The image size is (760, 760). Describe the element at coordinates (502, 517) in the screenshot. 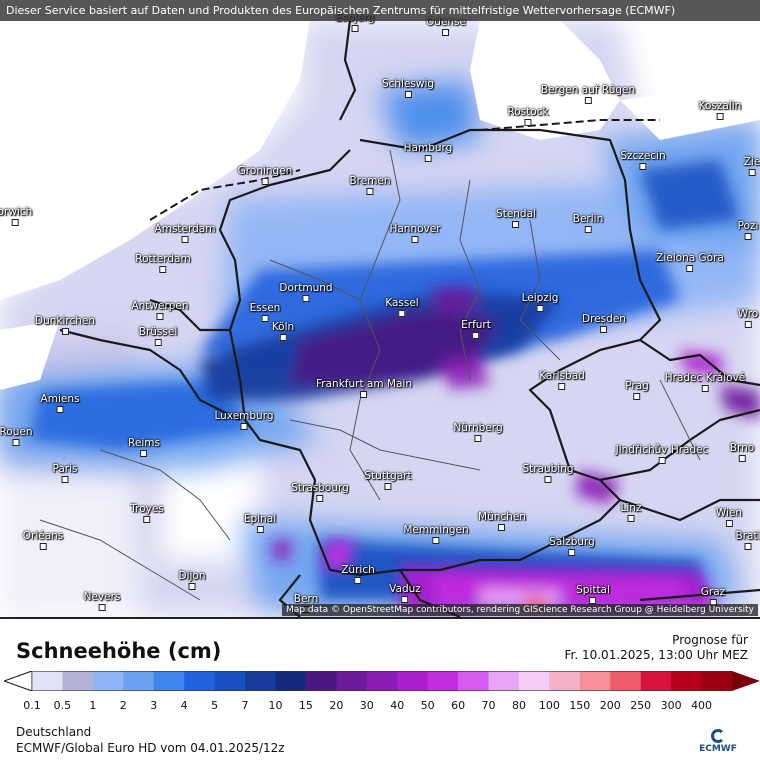

I see `city-name: München` at that location.